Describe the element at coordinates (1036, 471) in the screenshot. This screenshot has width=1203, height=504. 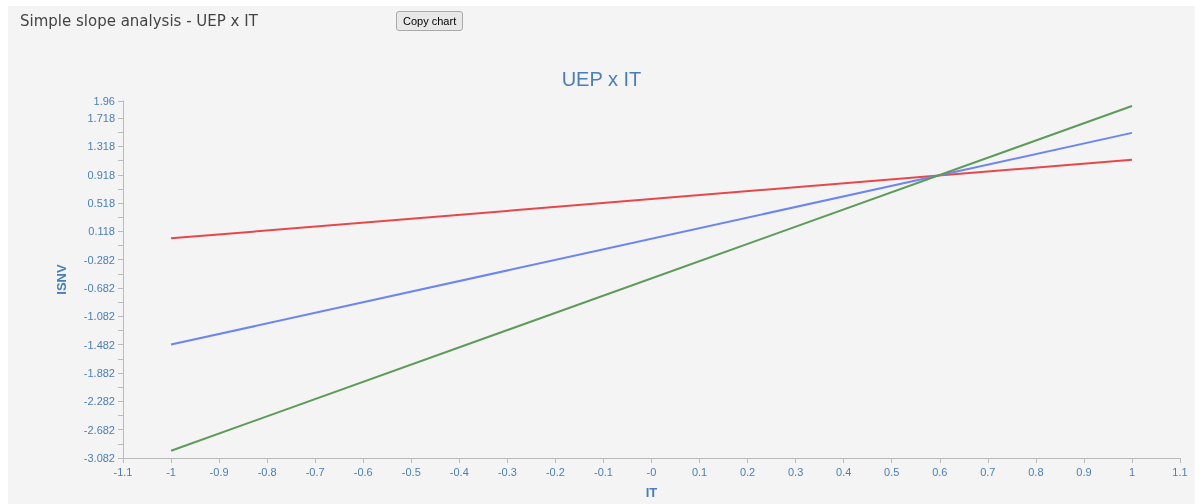
I see `x-tick-label: 0.8` at that location.